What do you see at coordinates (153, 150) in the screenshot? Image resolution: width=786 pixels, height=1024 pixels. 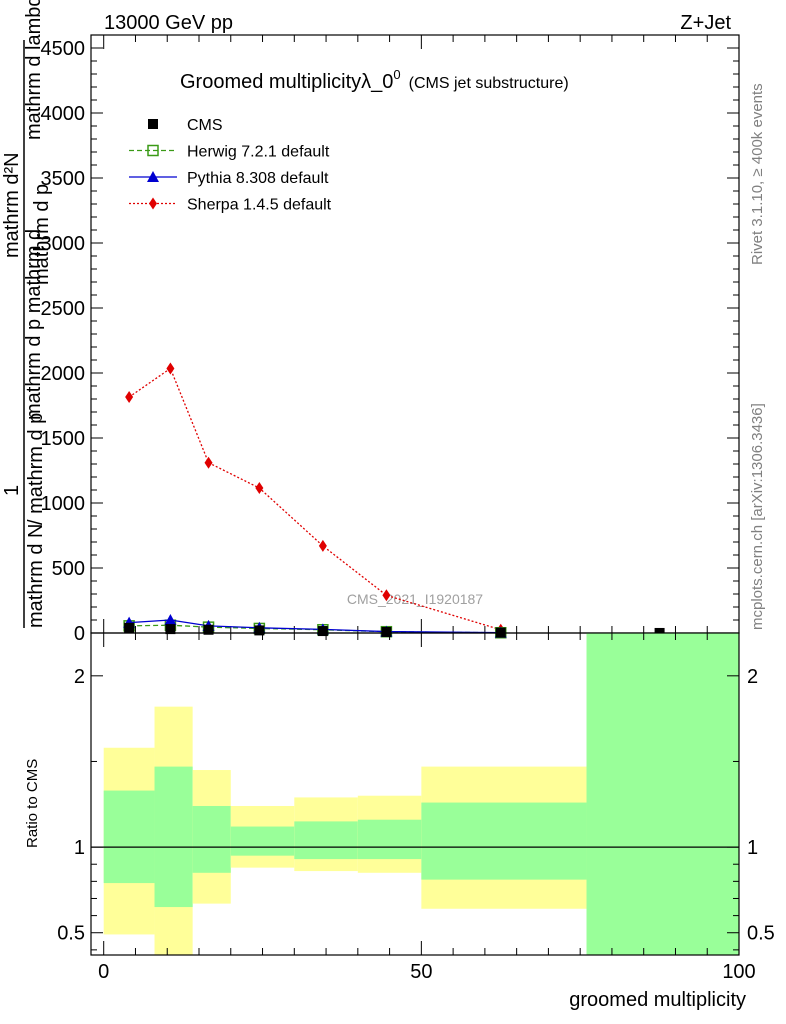 I see `legend-marker-herwig` at bounding box center [153, 150].